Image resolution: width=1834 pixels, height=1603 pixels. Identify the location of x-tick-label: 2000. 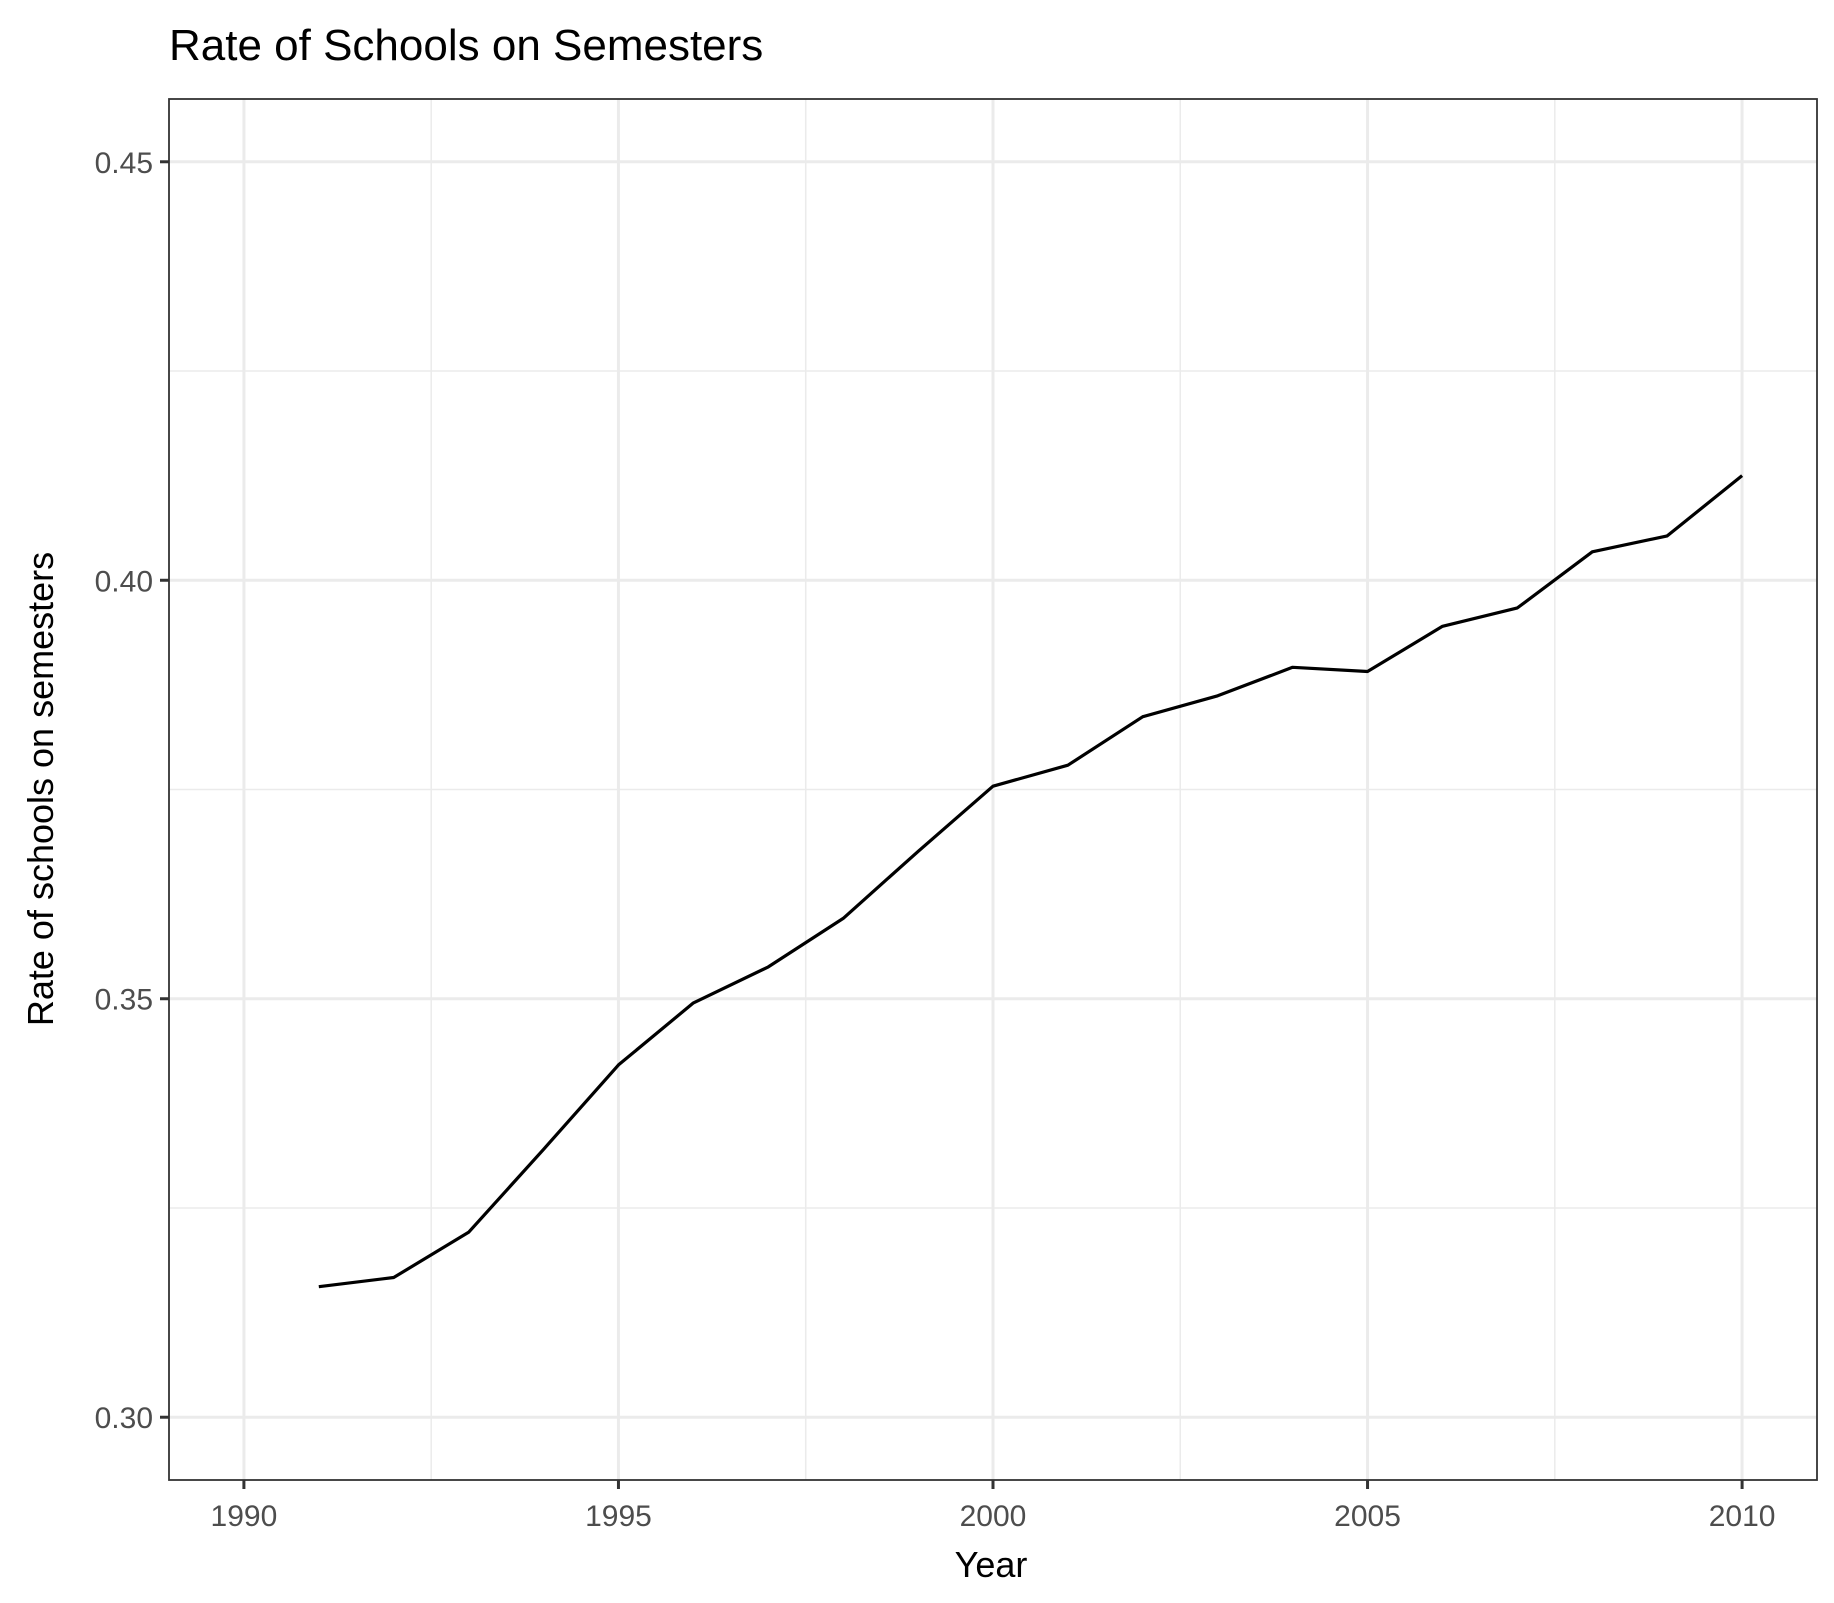
(993, 1516).